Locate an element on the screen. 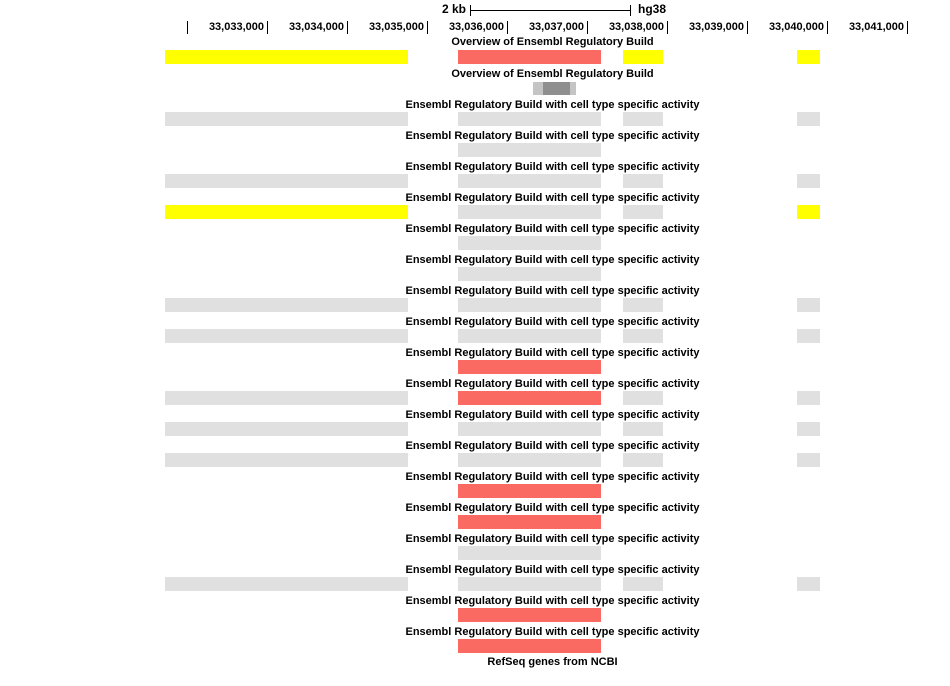 The width and height of the screenshot is (950, 686). overview-track-feature-a is located at coordinates (286, 57).